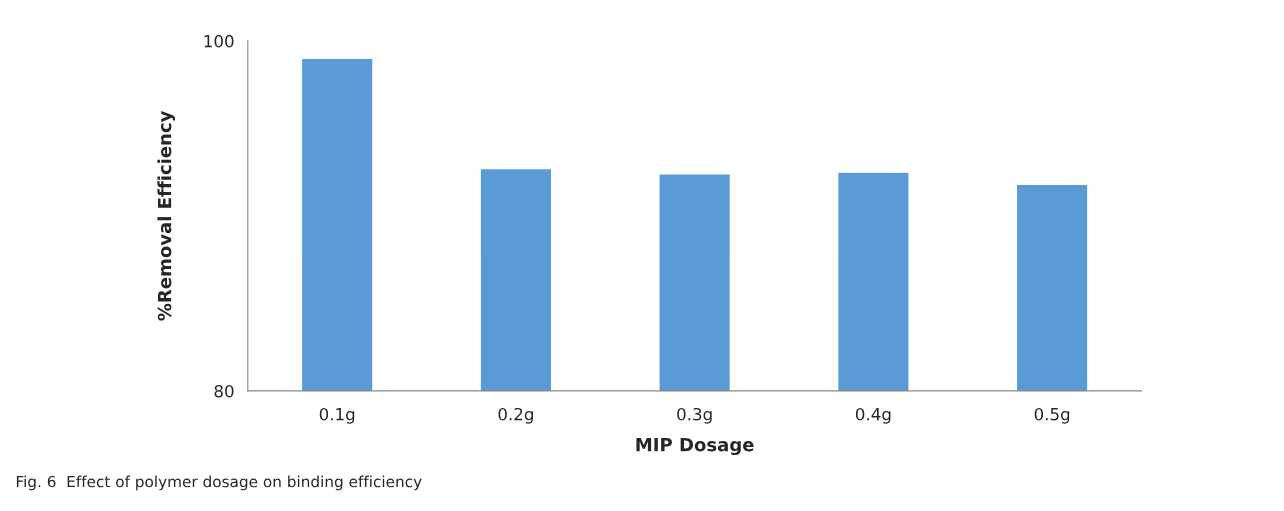 This screenshot has width=1284, height=511. What do you see at coordinates (224, 391) in the screenshot?
I see `y-tick-label: 80` at bounding box center [224, 391].